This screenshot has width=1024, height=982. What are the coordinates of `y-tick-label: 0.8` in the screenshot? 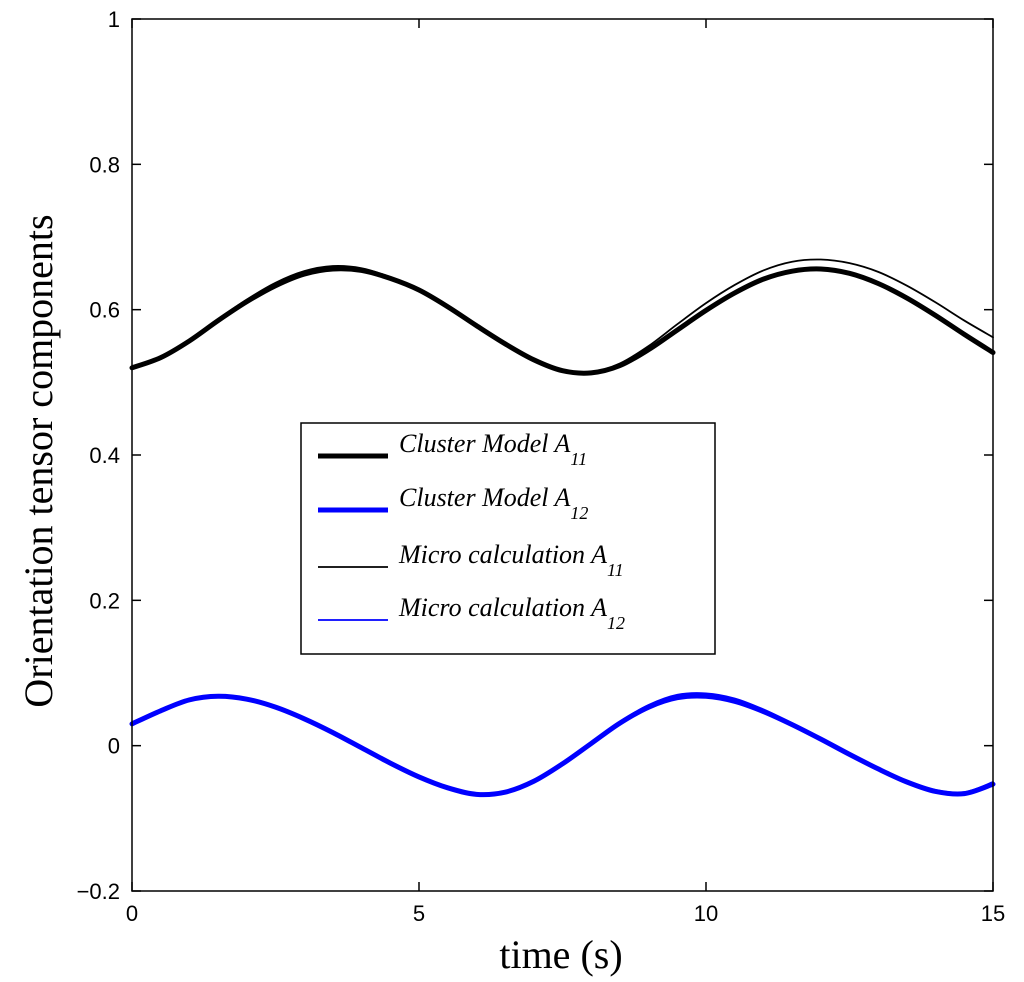 It's located at (104, 164).